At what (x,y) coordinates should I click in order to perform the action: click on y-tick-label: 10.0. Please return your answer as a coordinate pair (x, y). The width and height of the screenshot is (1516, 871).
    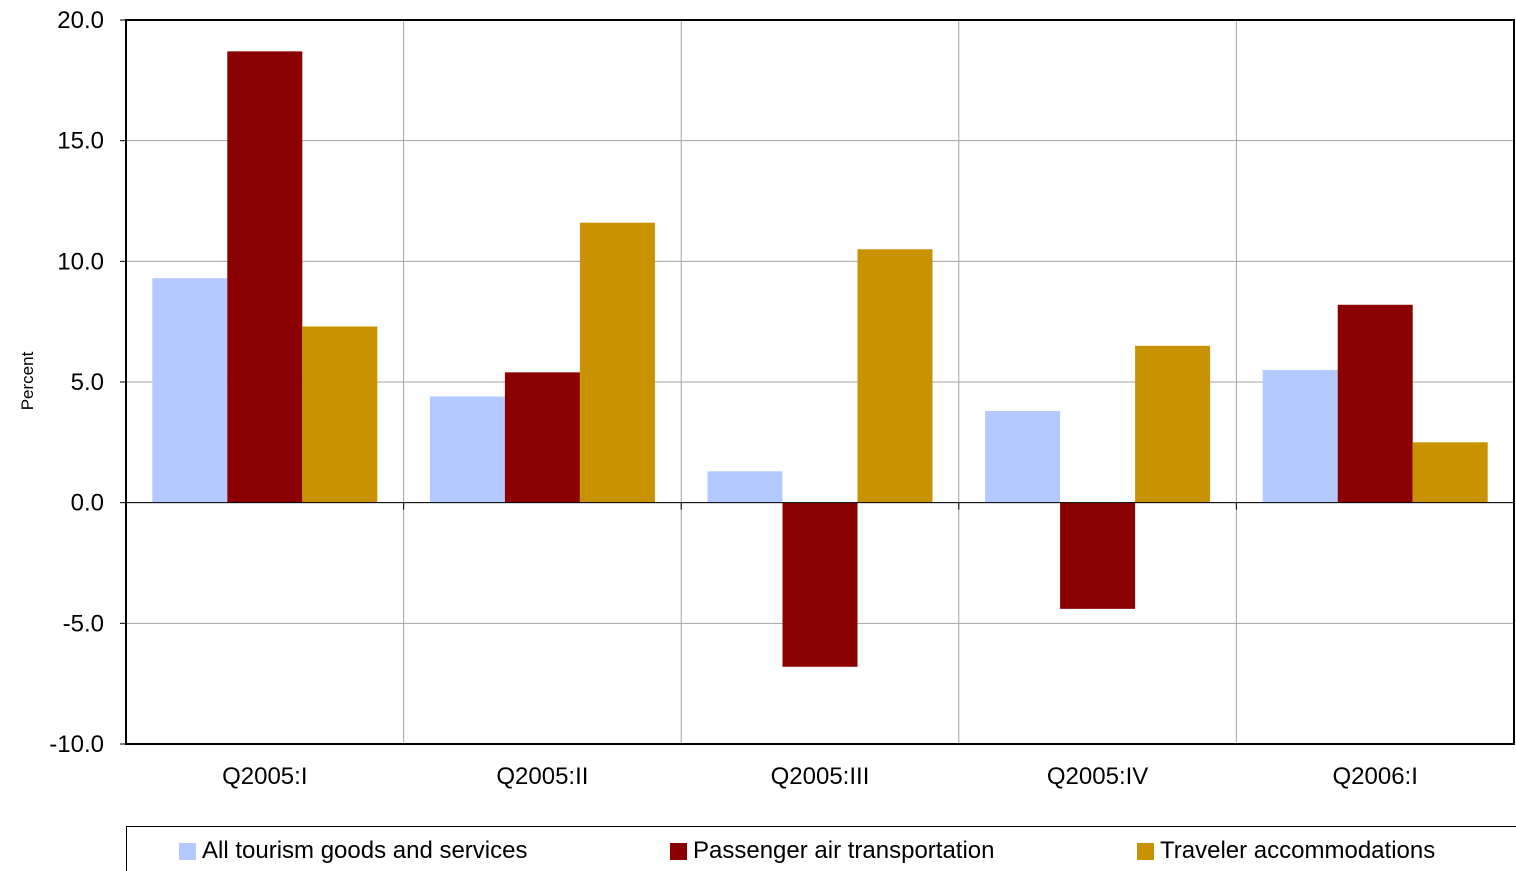
    Looking at the image, I should click on (80, 261).